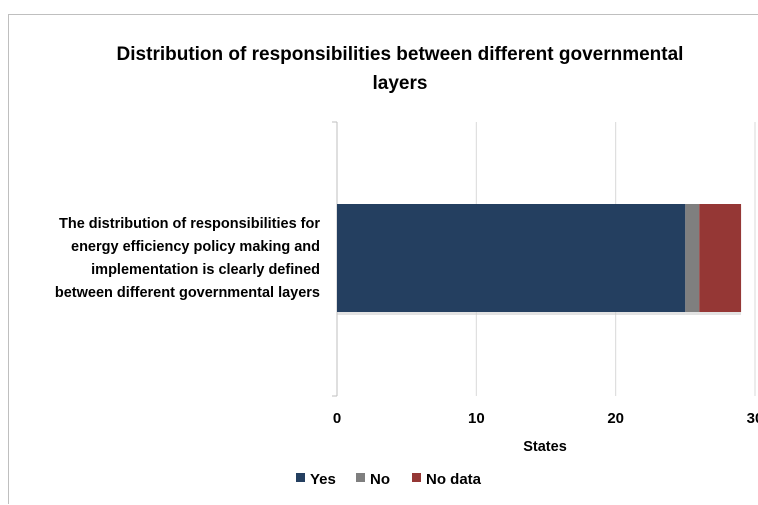 This screenshot has width=758, height=505. What do you see at coordinates (195, 247) in the screenshot?
I see `category-label-line-2: energy efficiency policy making and` at bounding box center [195, 247].